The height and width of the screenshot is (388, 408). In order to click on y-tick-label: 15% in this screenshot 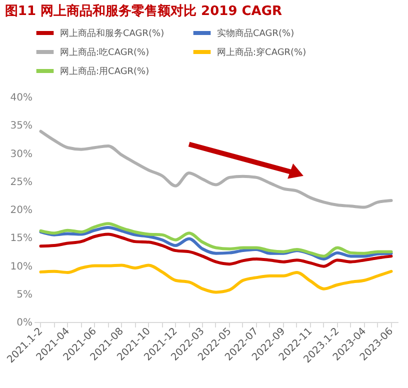, I will do `click(21, 238)`.